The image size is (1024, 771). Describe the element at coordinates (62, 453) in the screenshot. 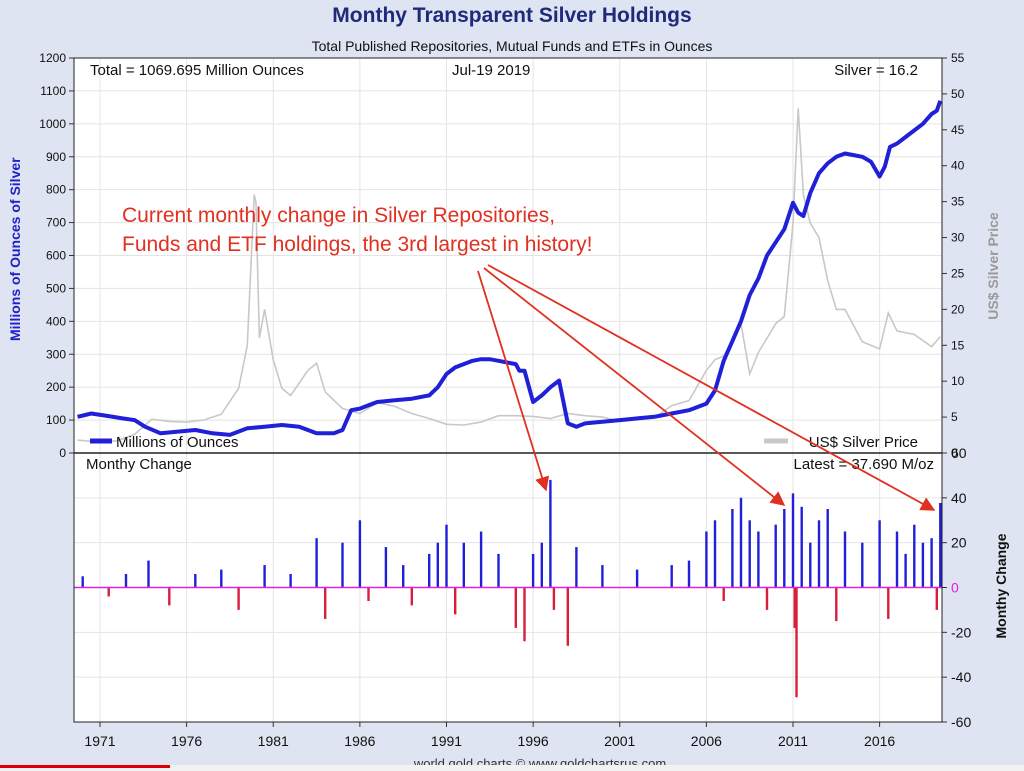

I see `y-left-tick-label: 0` at that location.